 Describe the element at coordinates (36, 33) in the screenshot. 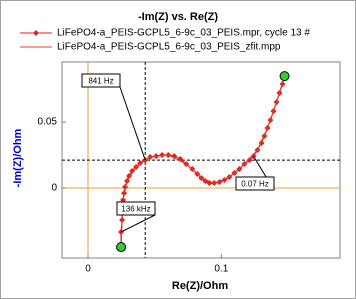

I see `legend-marker` at that location.